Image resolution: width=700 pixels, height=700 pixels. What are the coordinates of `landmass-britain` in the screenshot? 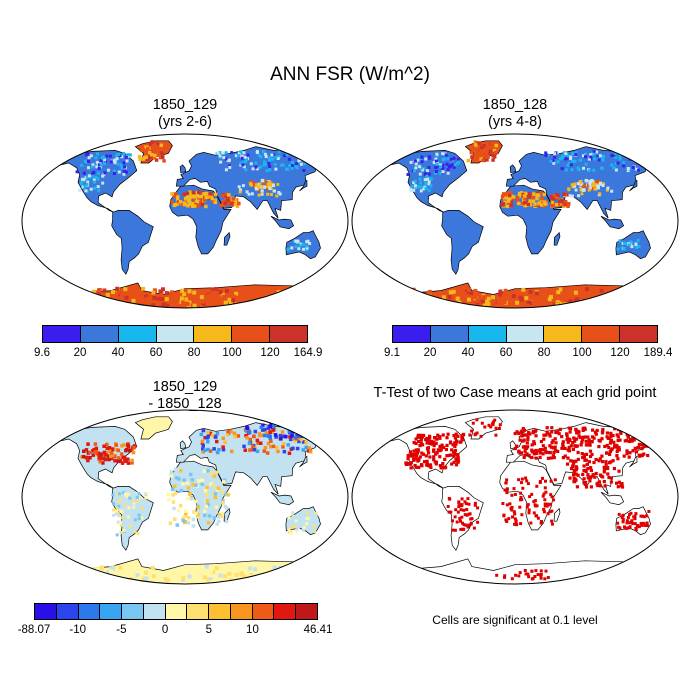 It's located at (183, 169).